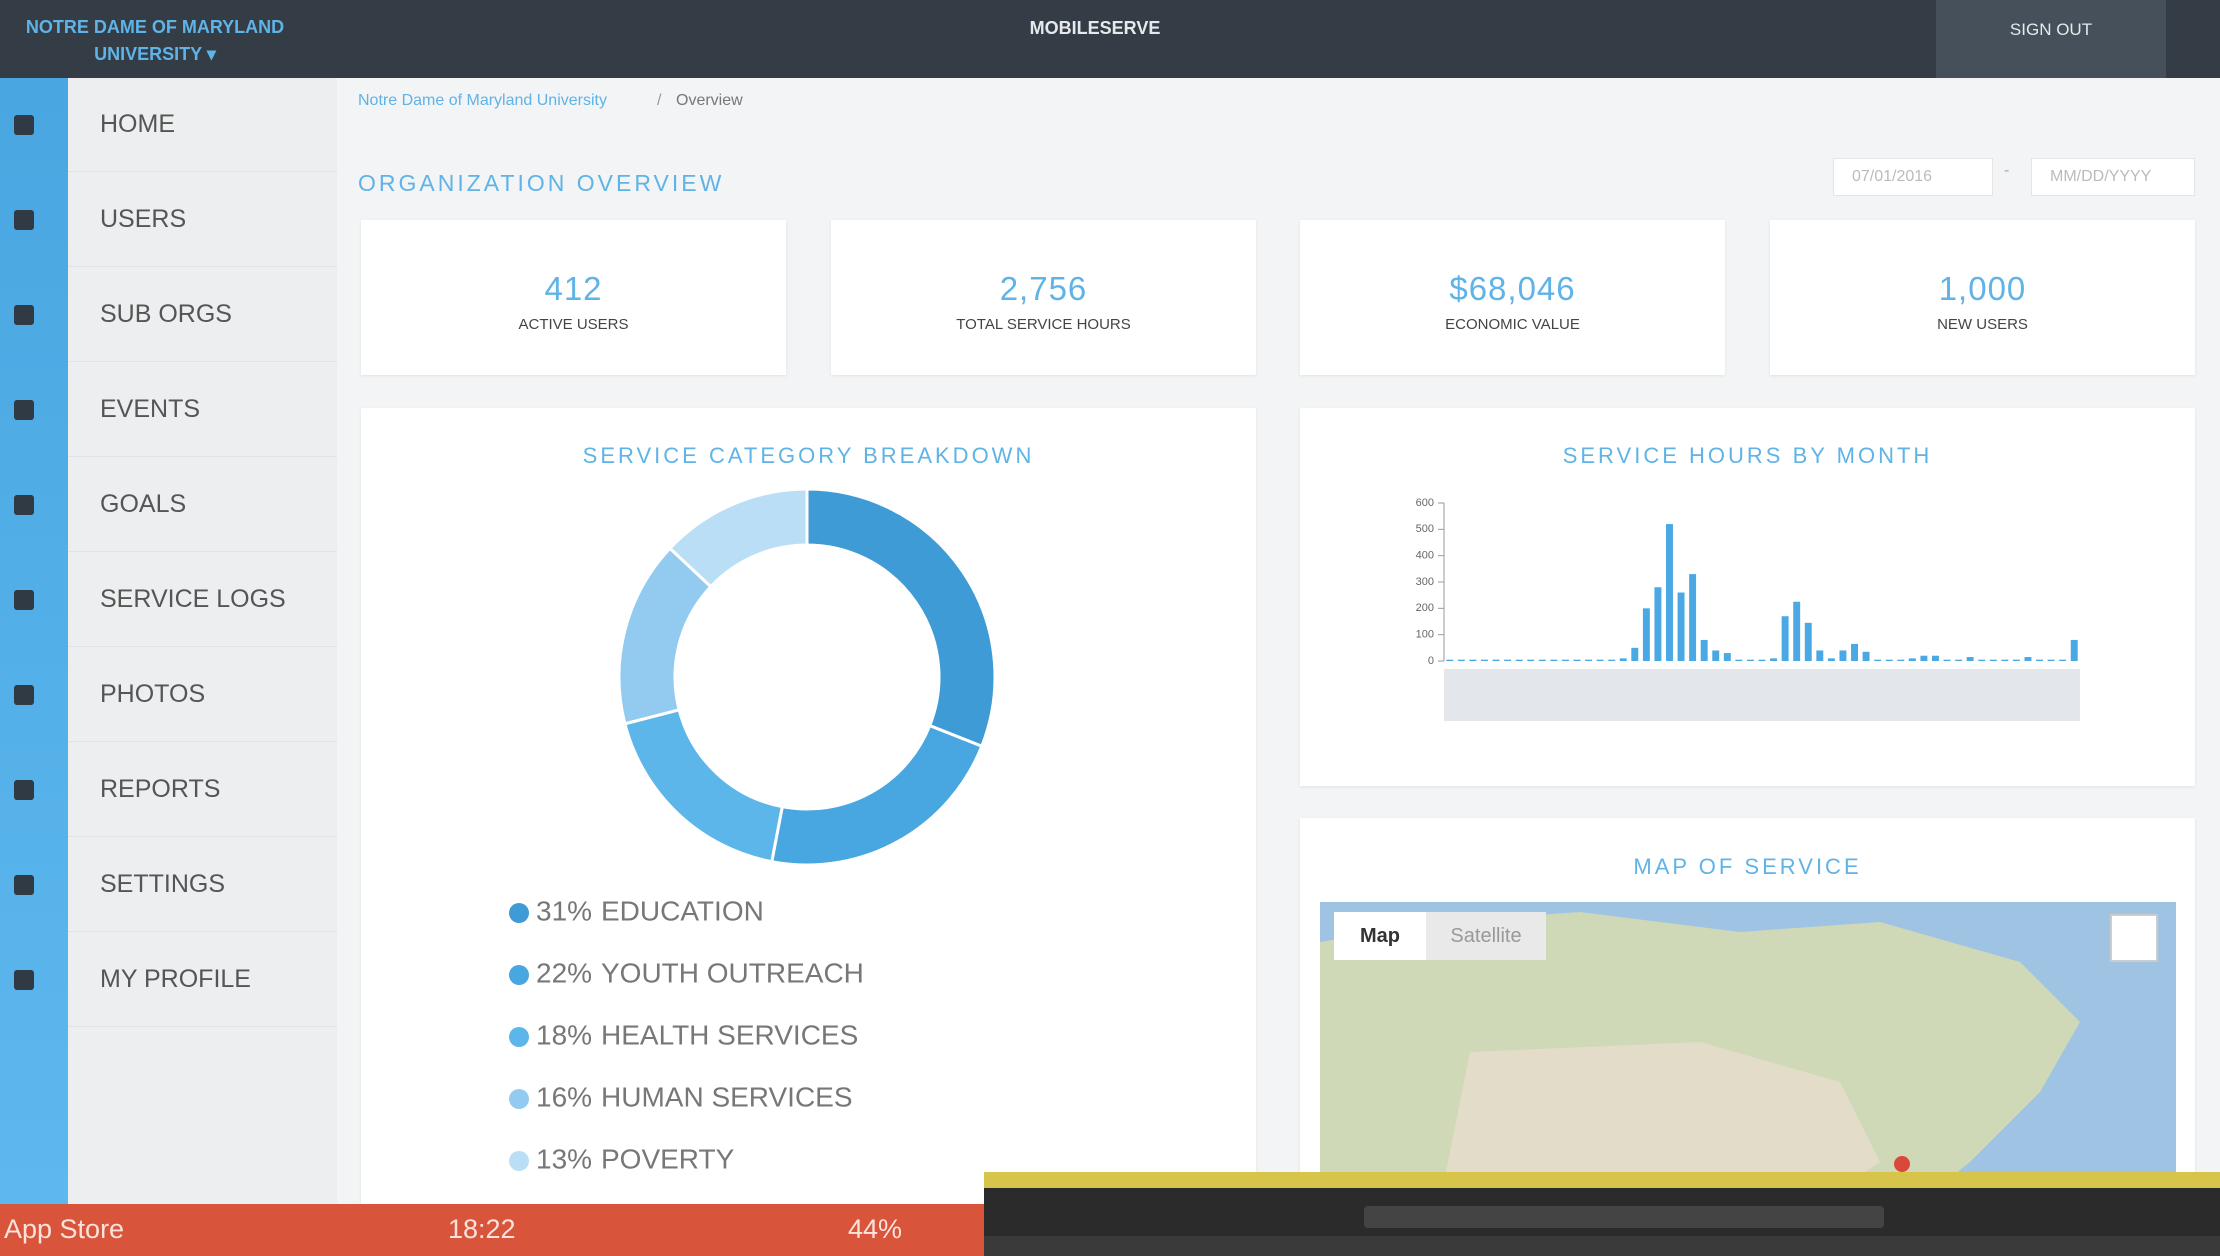  I want to click on nav-label: PHOTOS, so click(153, 694).